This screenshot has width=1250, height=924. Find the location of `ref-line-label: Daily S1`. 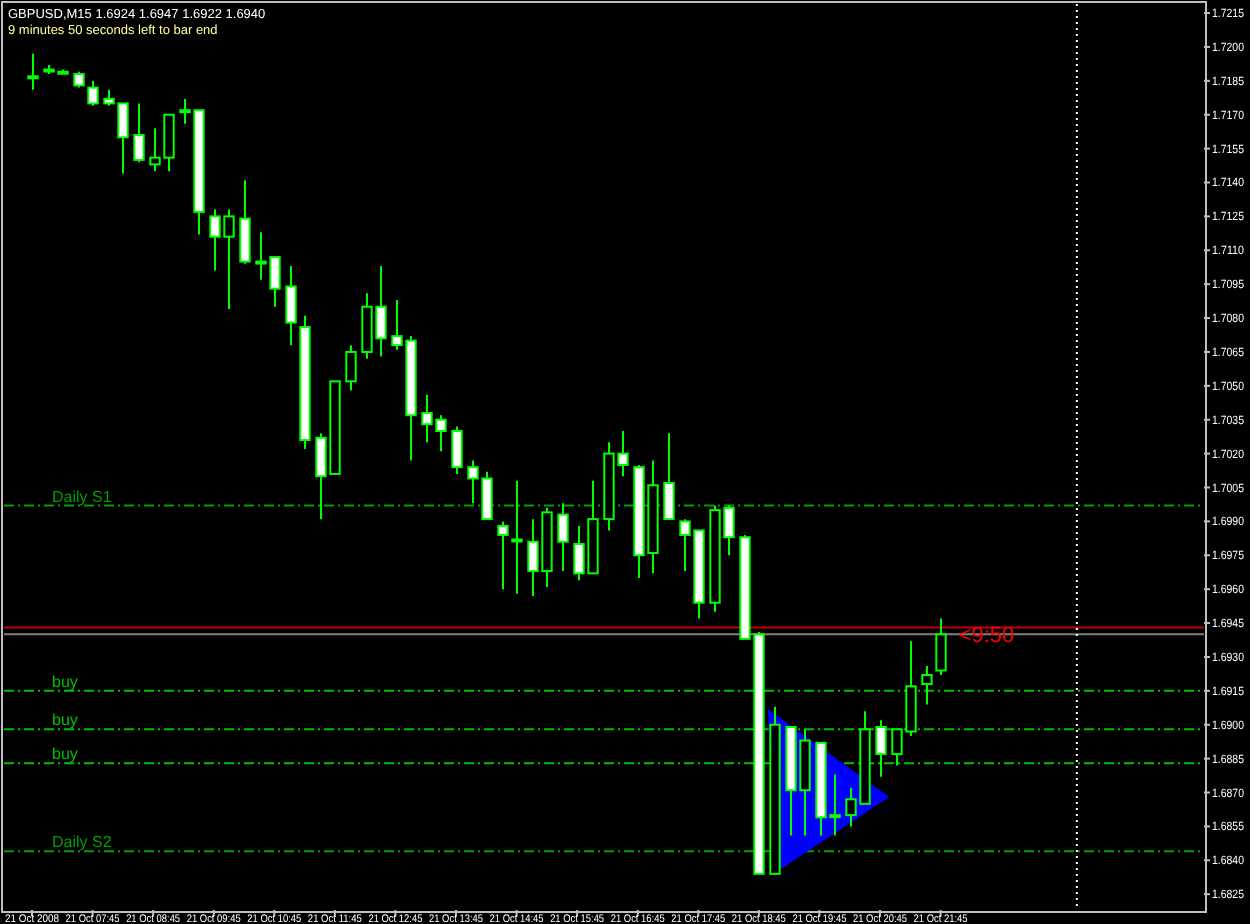

ref-line-label: Daily S1 is located at coordinates (82, 496).